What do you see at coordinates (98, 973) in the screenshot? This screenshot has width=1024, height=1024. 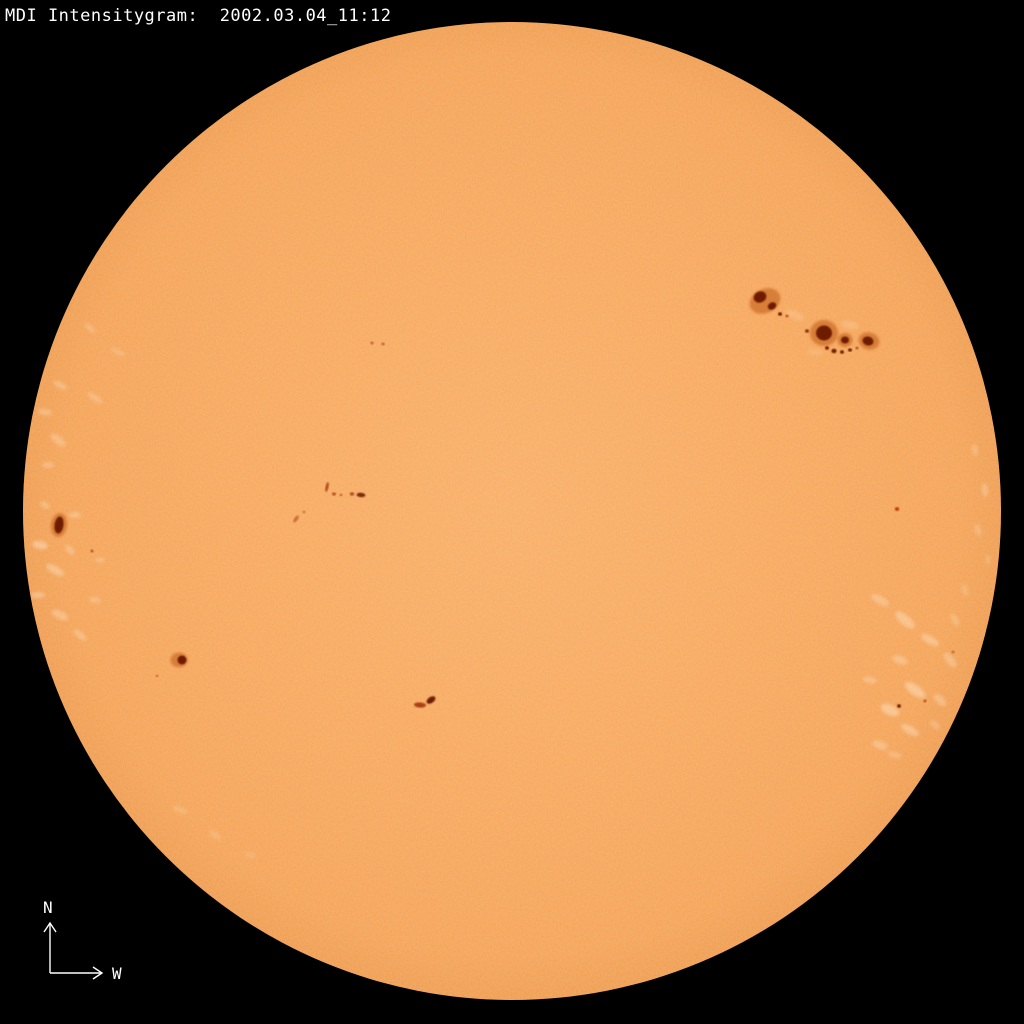 I see `compass-west-arrowhead` at bounding box center [98, 973].